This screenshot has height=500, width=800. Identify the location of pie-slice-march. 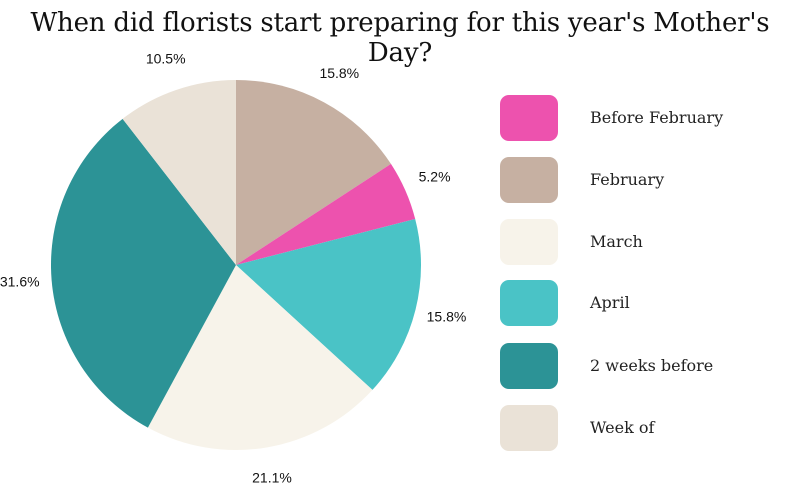
(260, 357).